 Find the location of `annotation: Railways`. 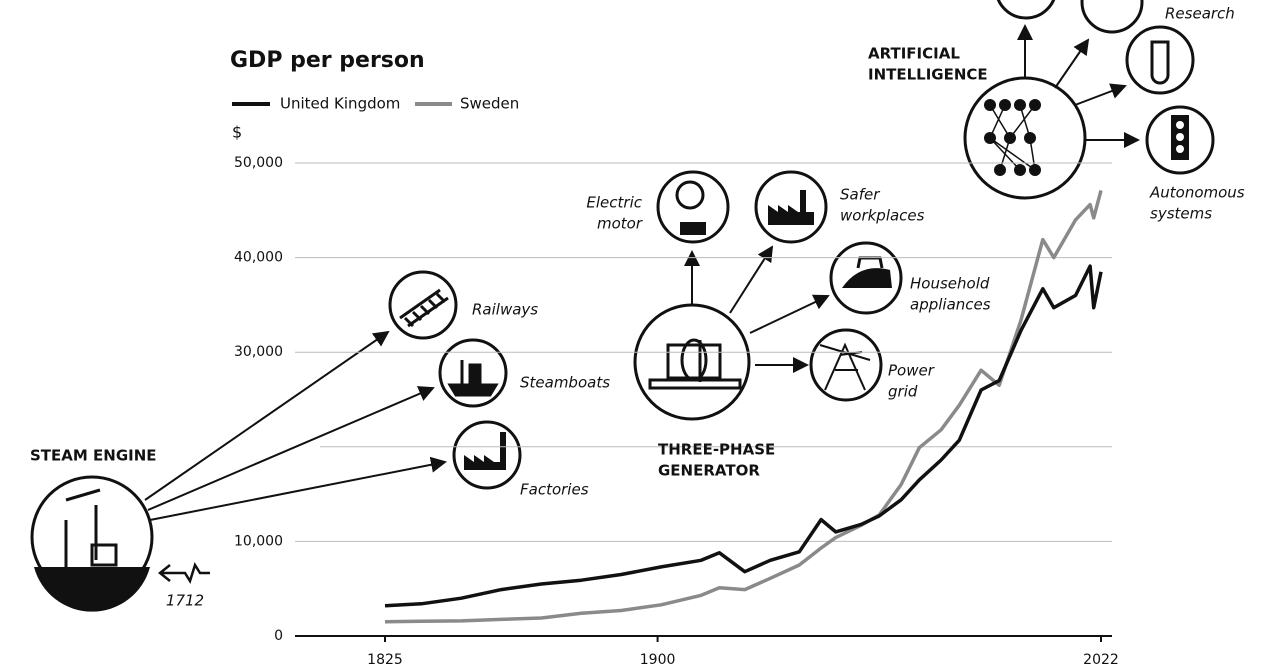

annotation: Railways is located at coordinates (505, 310).